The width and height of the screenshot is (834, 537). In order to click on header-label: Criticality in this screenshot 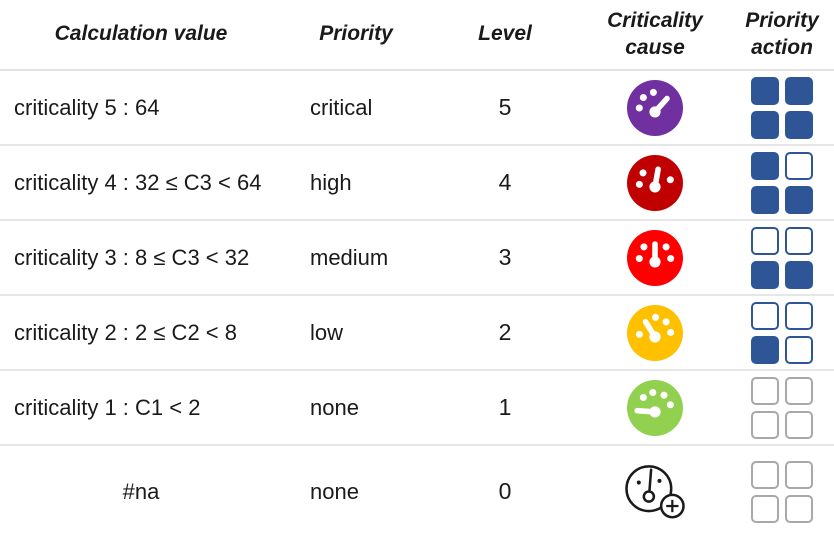, I will do `click(655, 21)`.